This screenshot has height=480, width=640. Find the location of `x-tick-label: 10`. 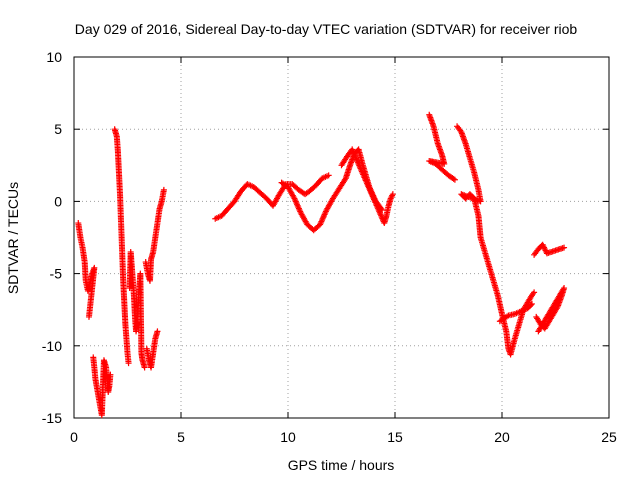

x-tick-label: 10 is located at coordinates (288, 437).